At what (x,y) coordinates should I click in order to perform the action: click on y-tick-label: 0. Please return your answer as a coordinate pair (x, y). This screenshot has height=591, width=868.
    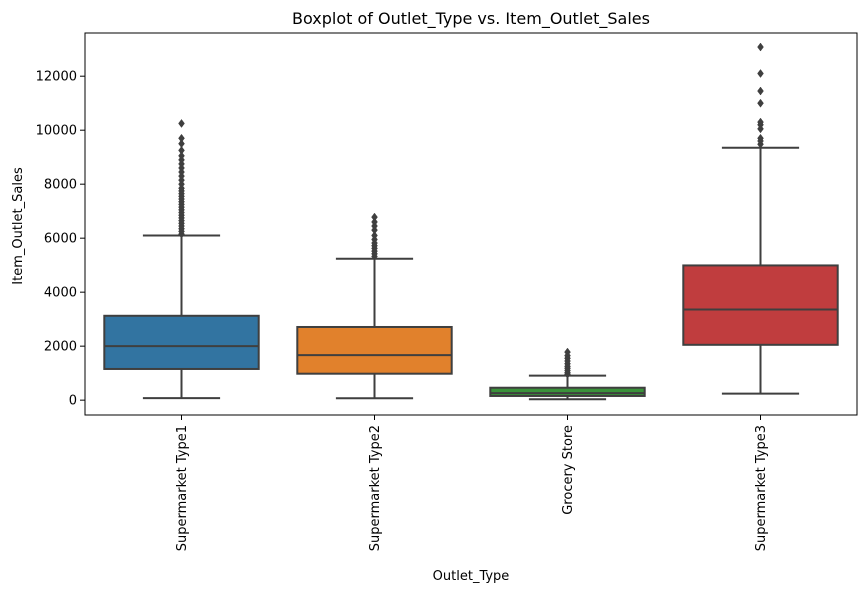
    Looking at the image, I should click on (73, 401).